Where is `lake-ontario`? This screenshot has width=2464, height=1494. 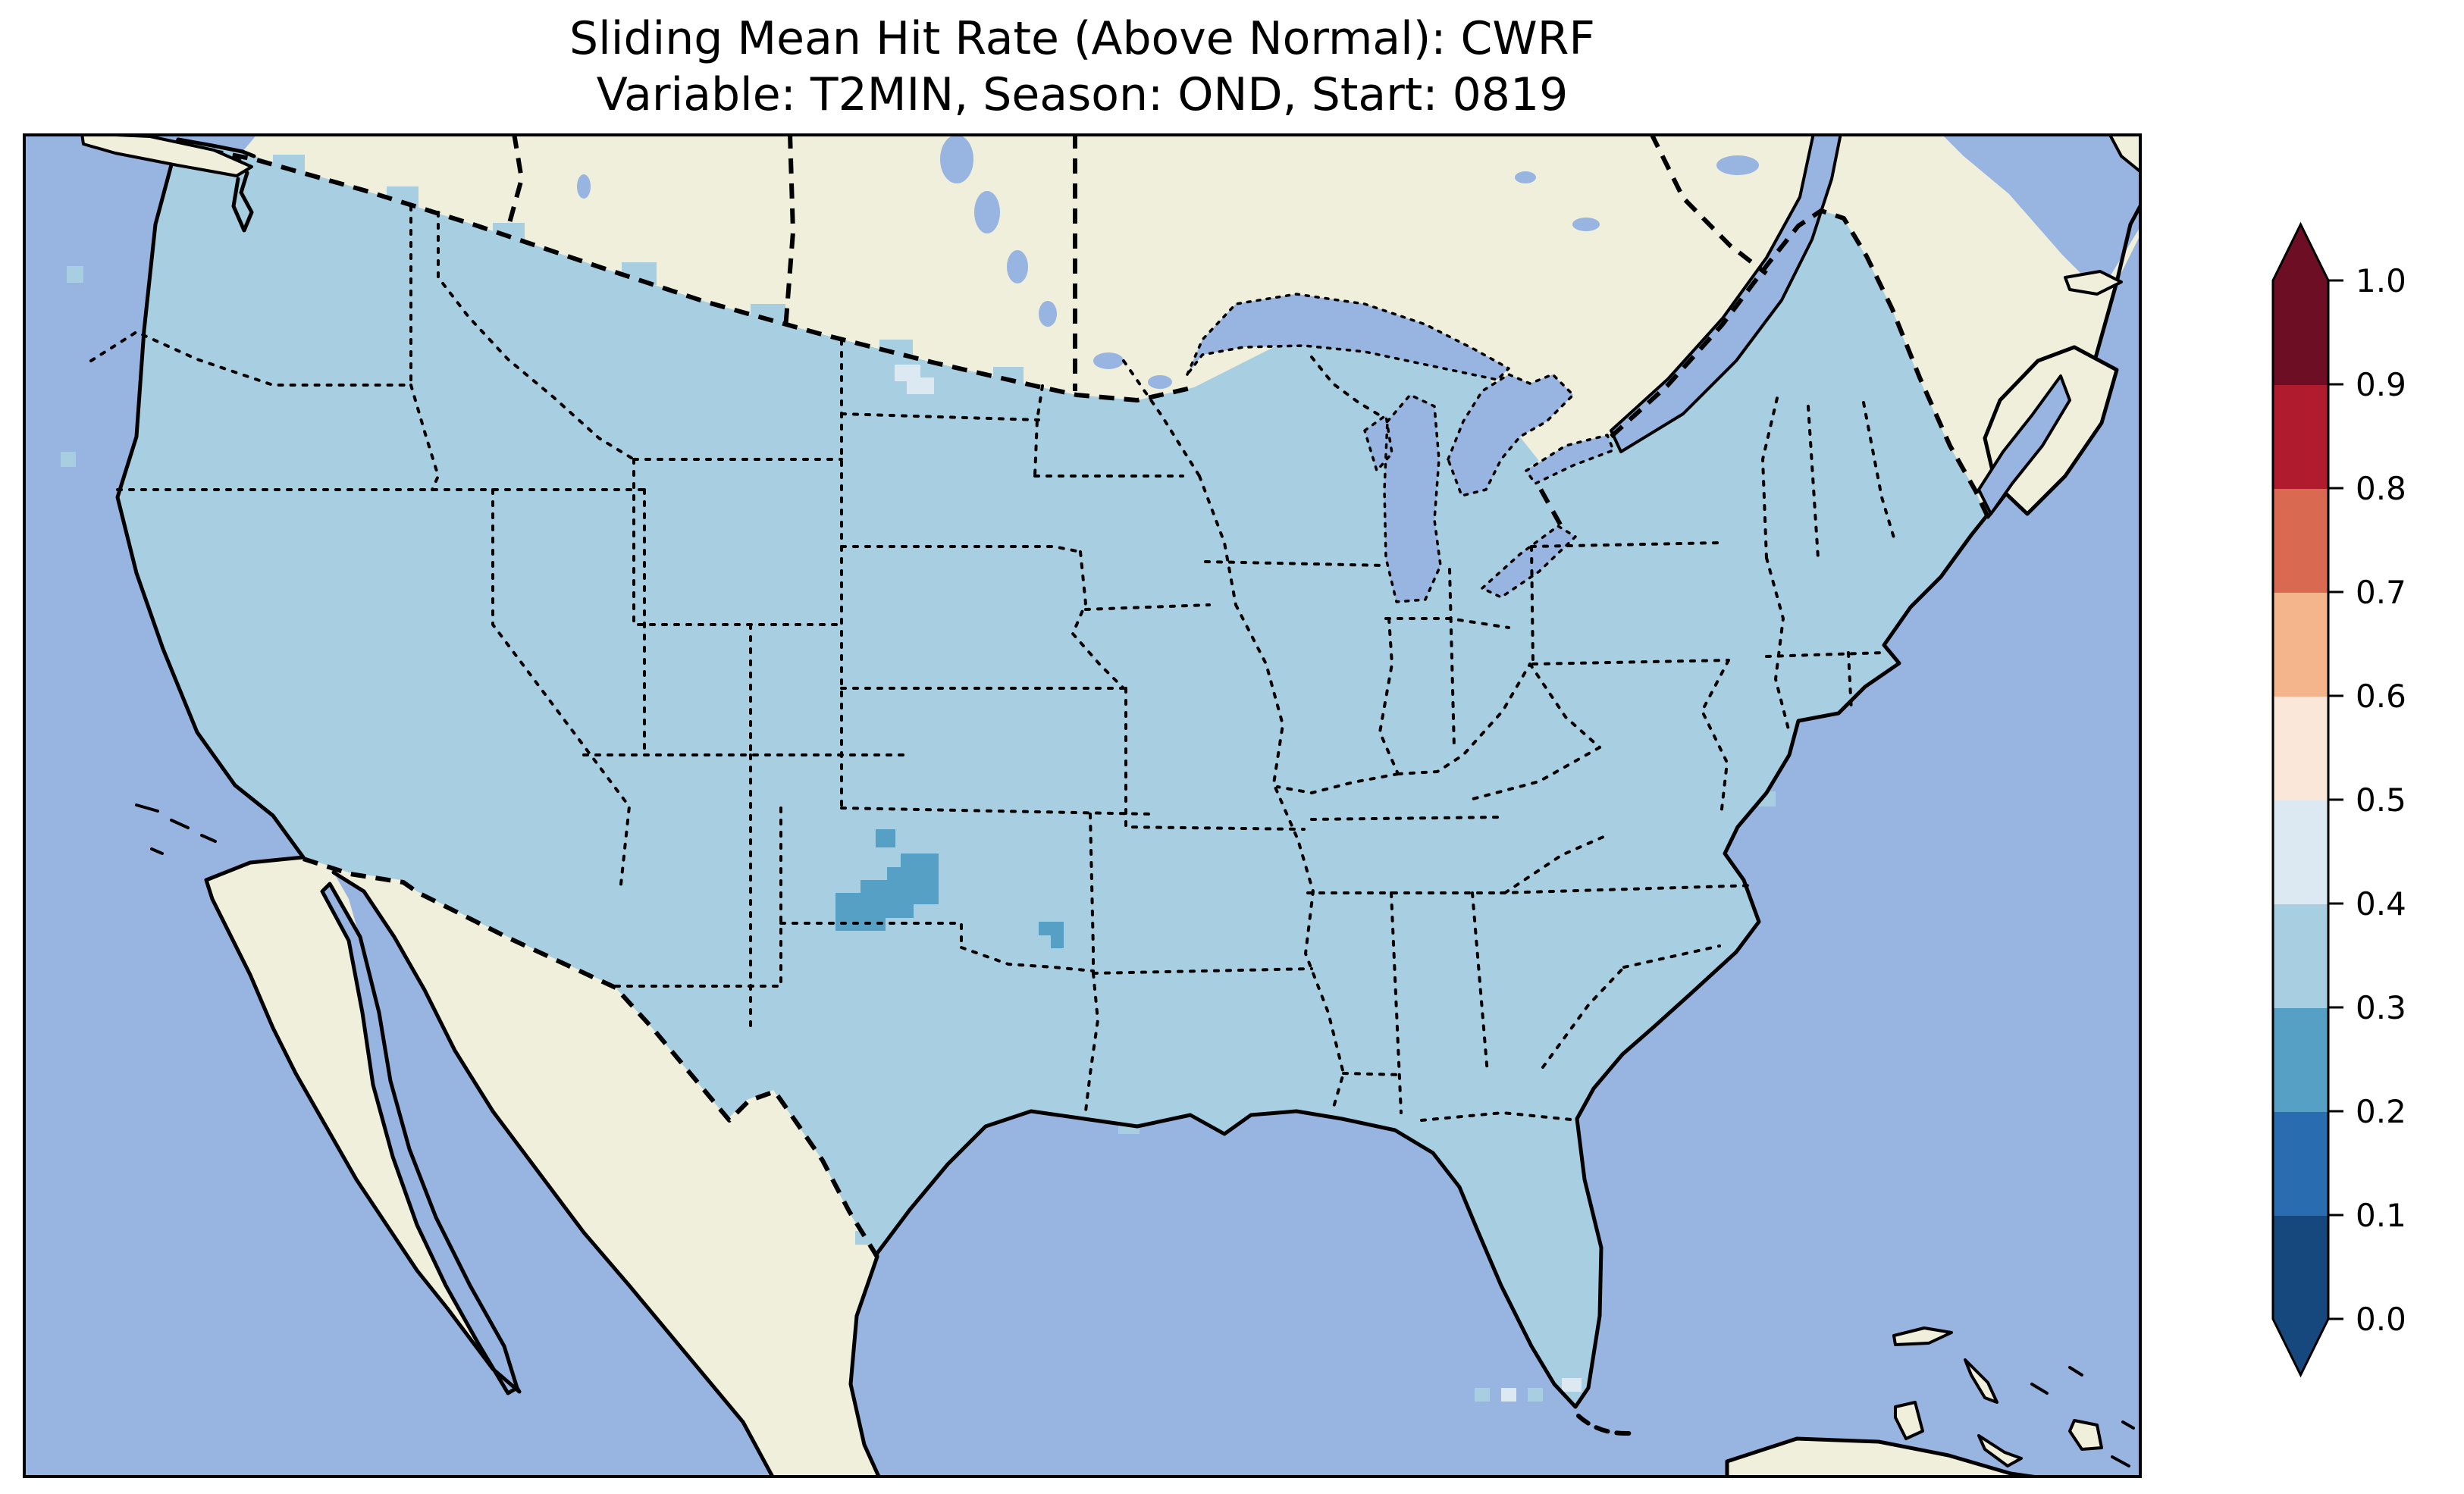
lake-ontario is located at coordinates (1570, 459).